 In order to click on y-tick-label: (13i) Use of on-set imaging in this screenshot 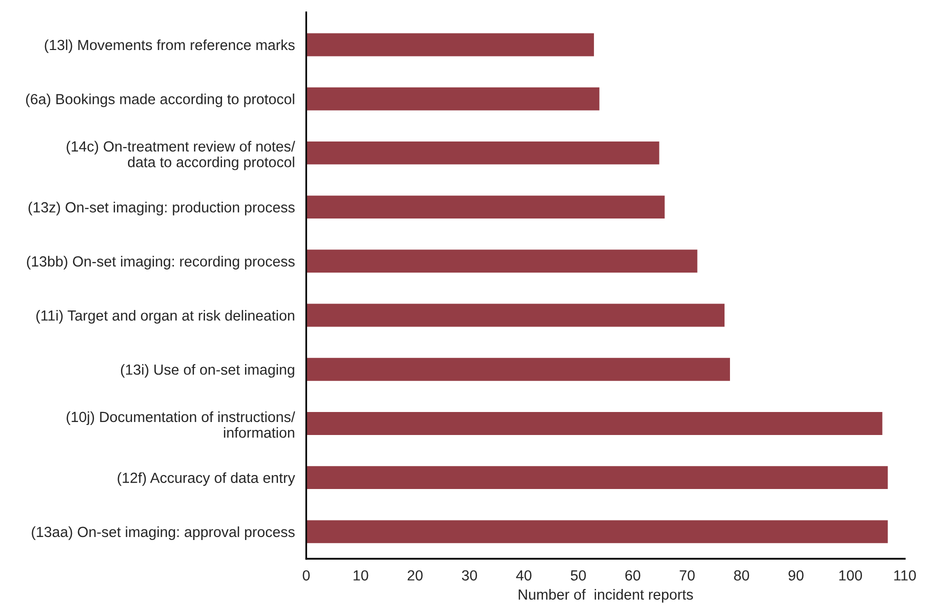, I will do `click(207, 371)`.